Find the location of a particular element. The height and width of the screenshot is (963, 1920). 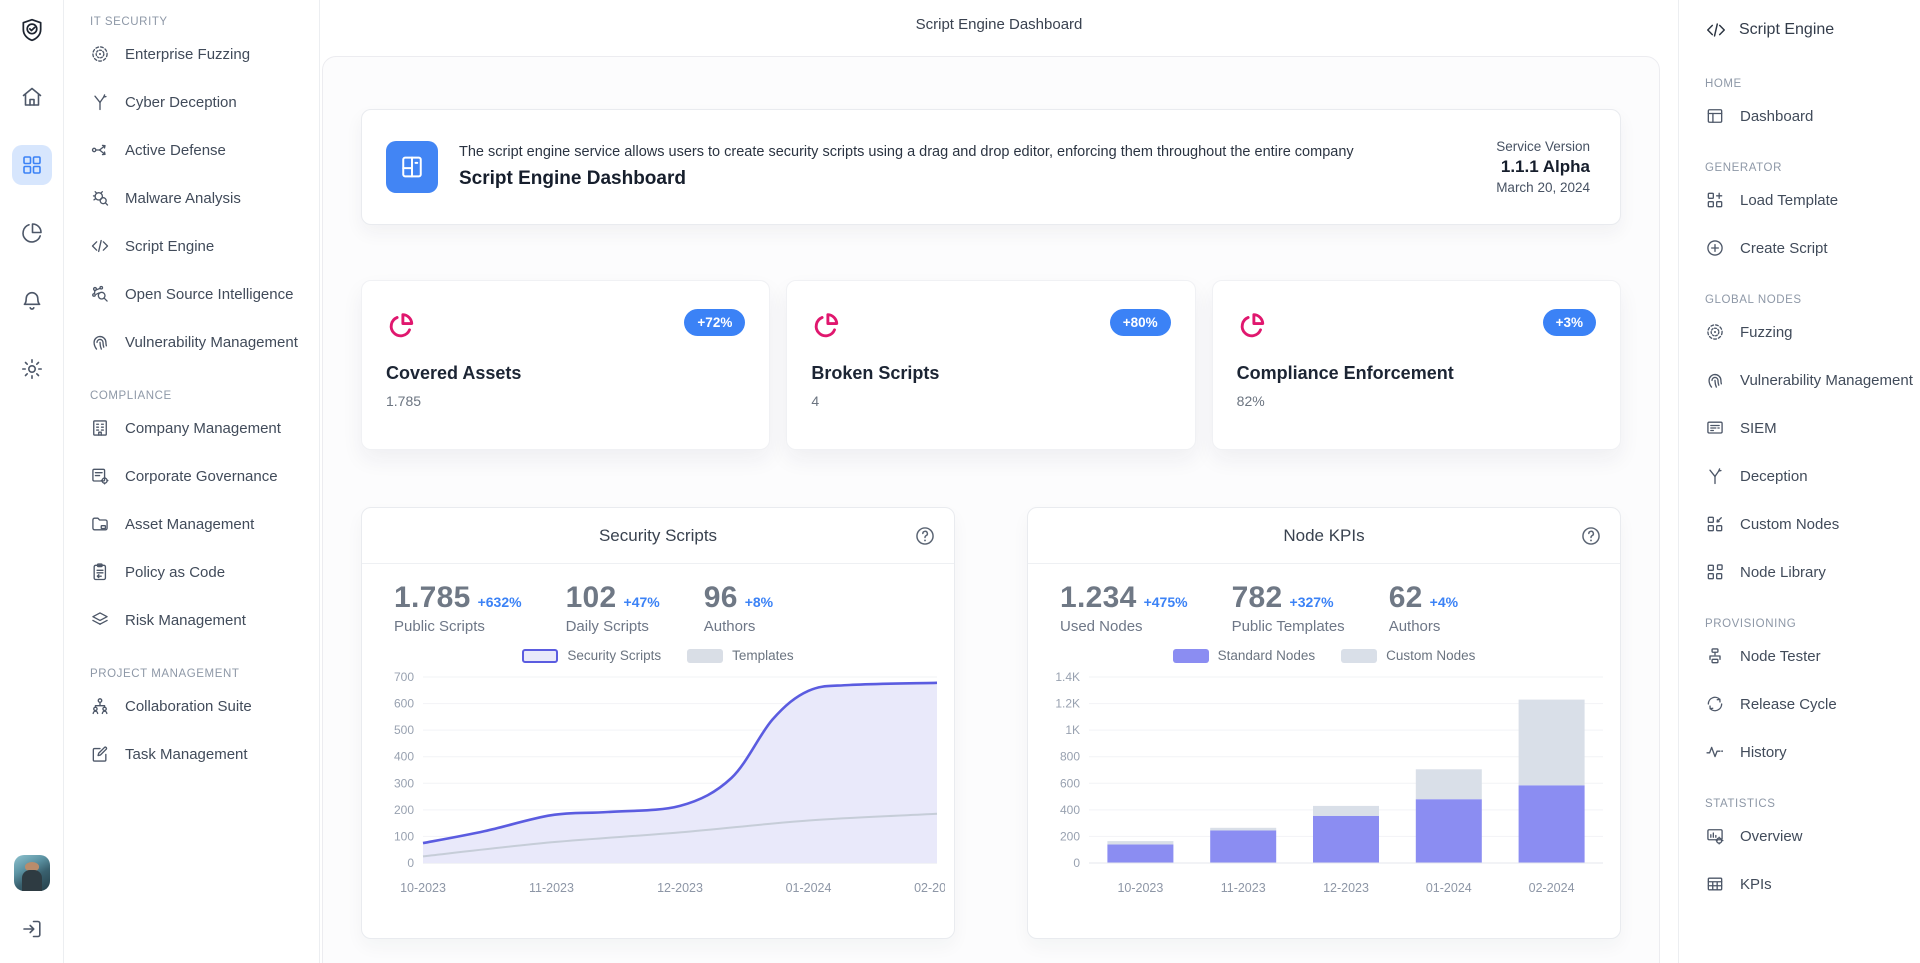

code-icon is located at coordinates (100, 246).